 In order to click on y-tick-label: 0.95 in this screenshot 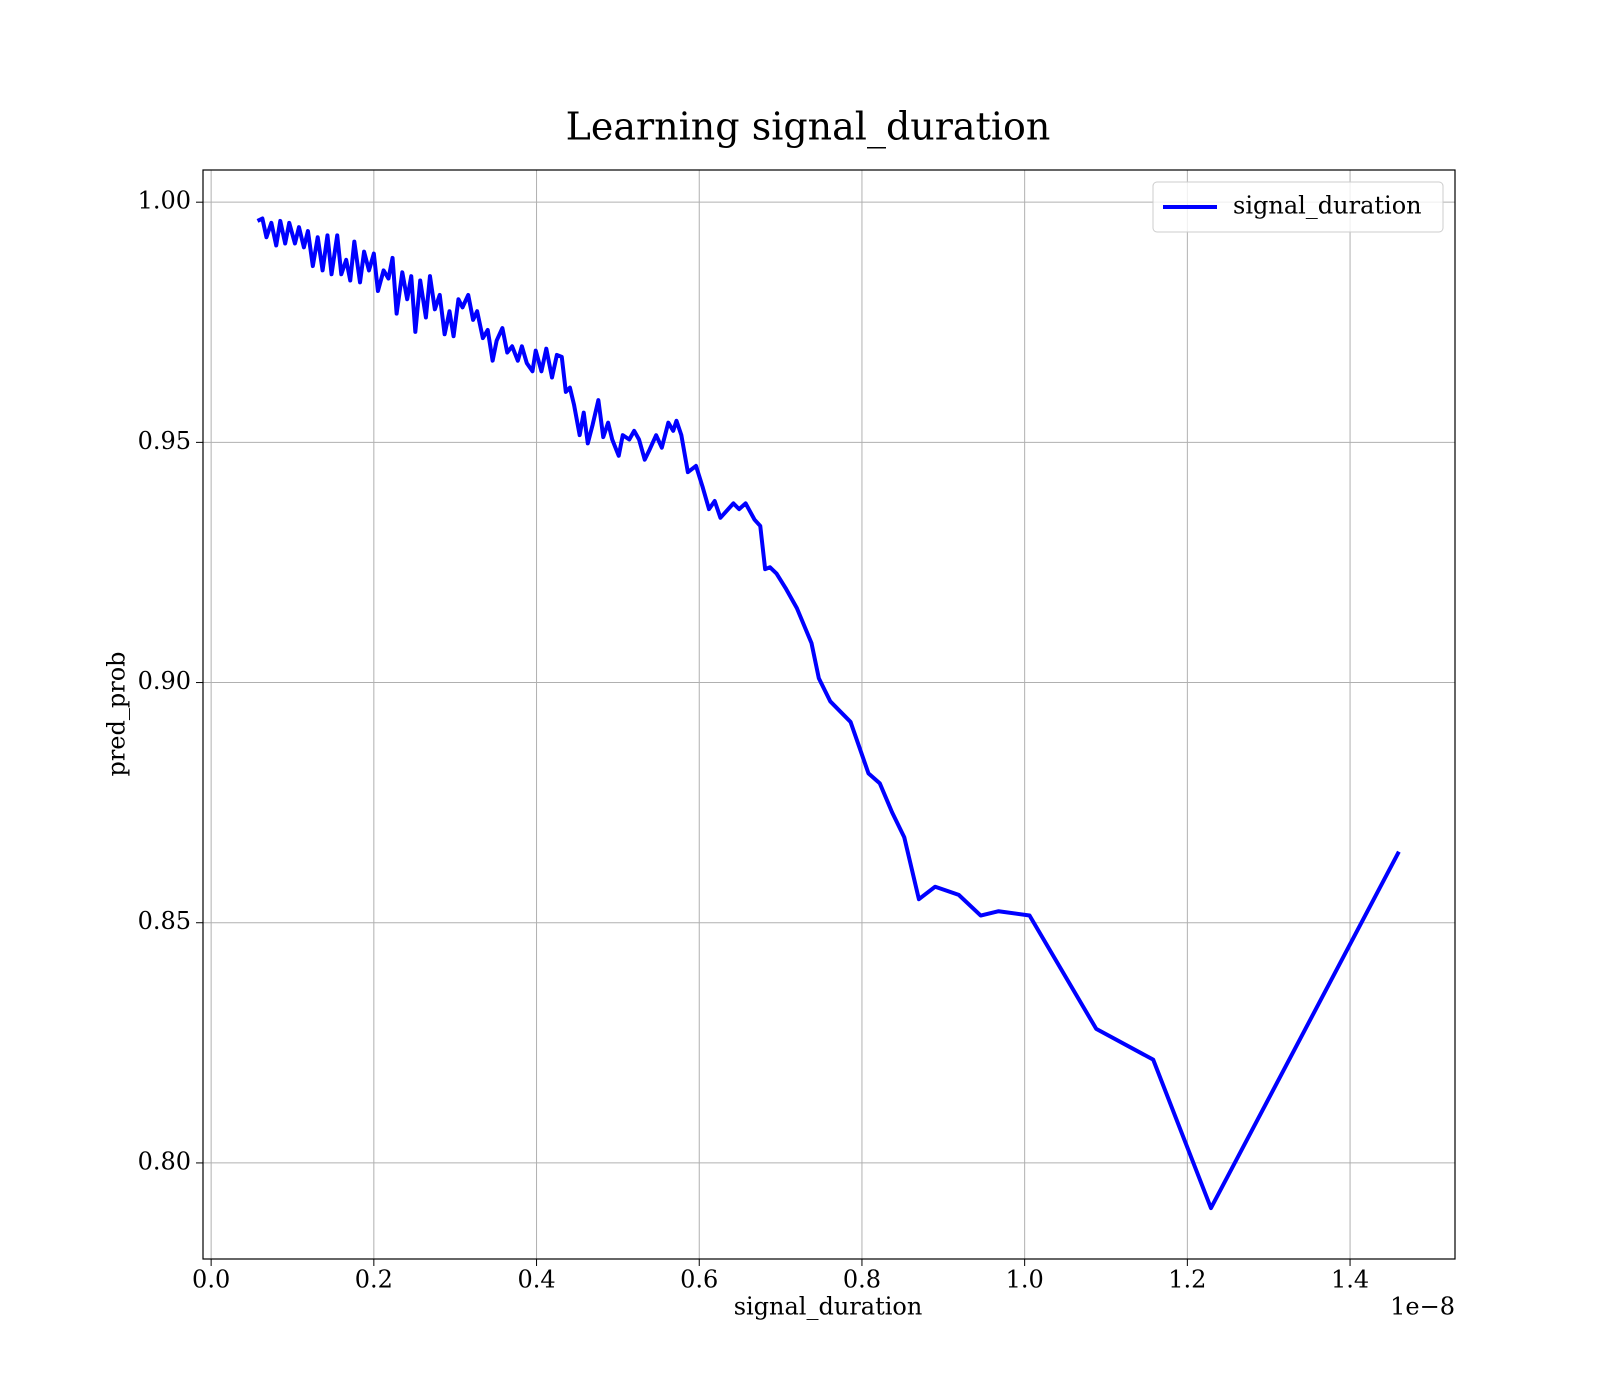, I will do `click(164, 441)`.